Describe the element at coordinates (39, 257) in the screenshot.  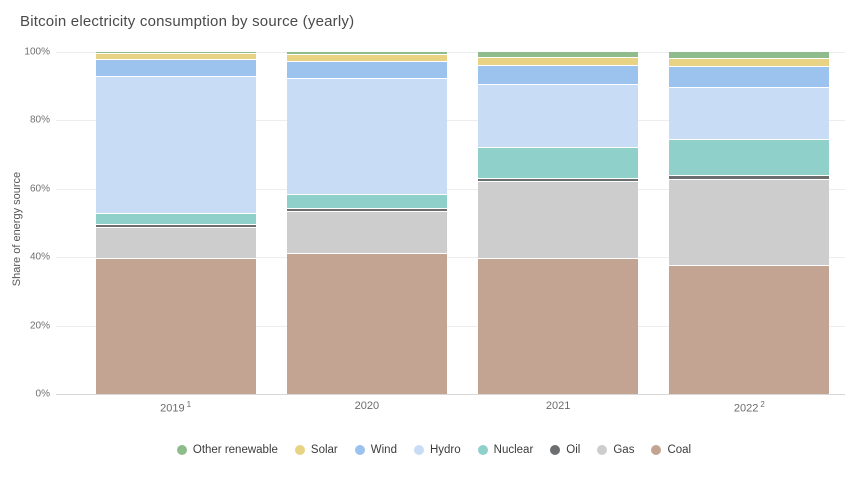
I see `y-tick-label-40: 40%` at that location.